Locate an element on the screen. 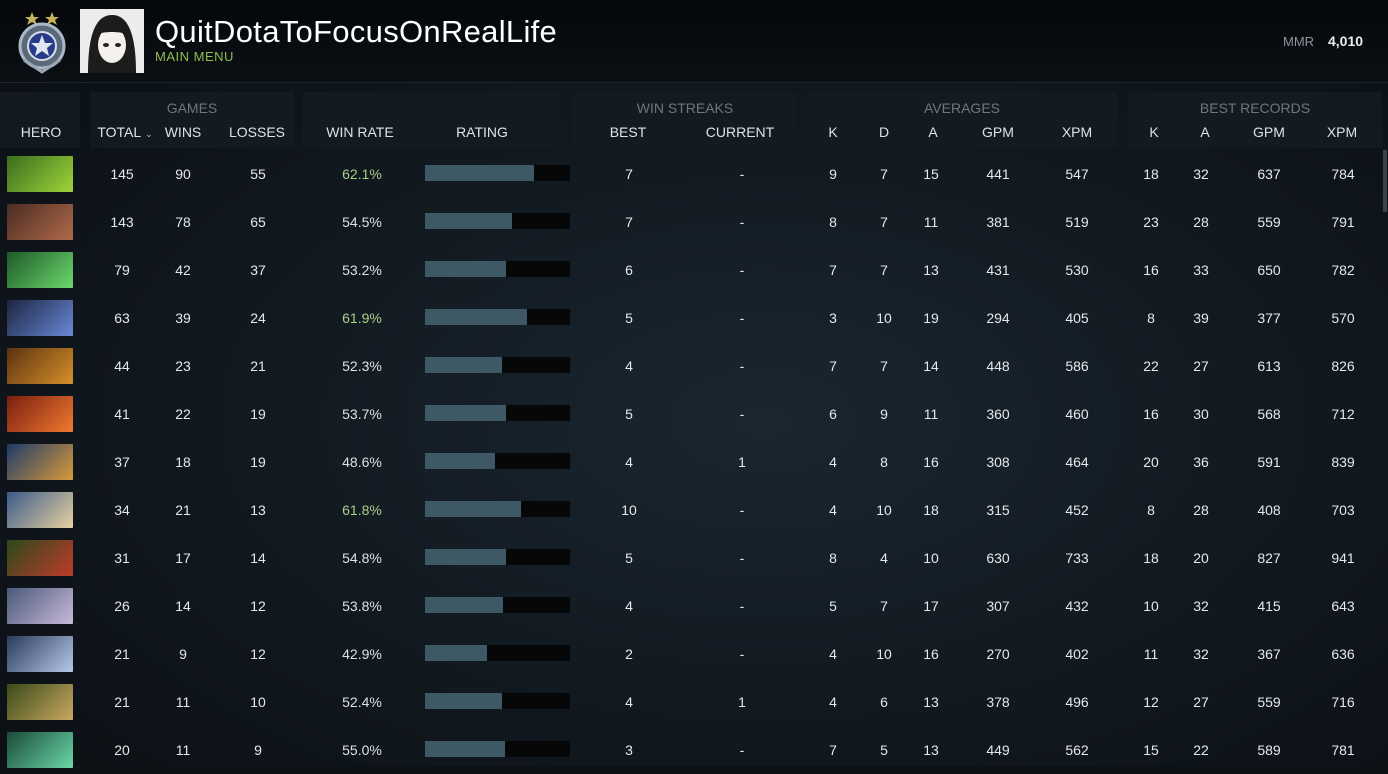 This screenshot has width=1388, height=774. column-header-avg-gpm: GPM is located at coordinates (998, 132).